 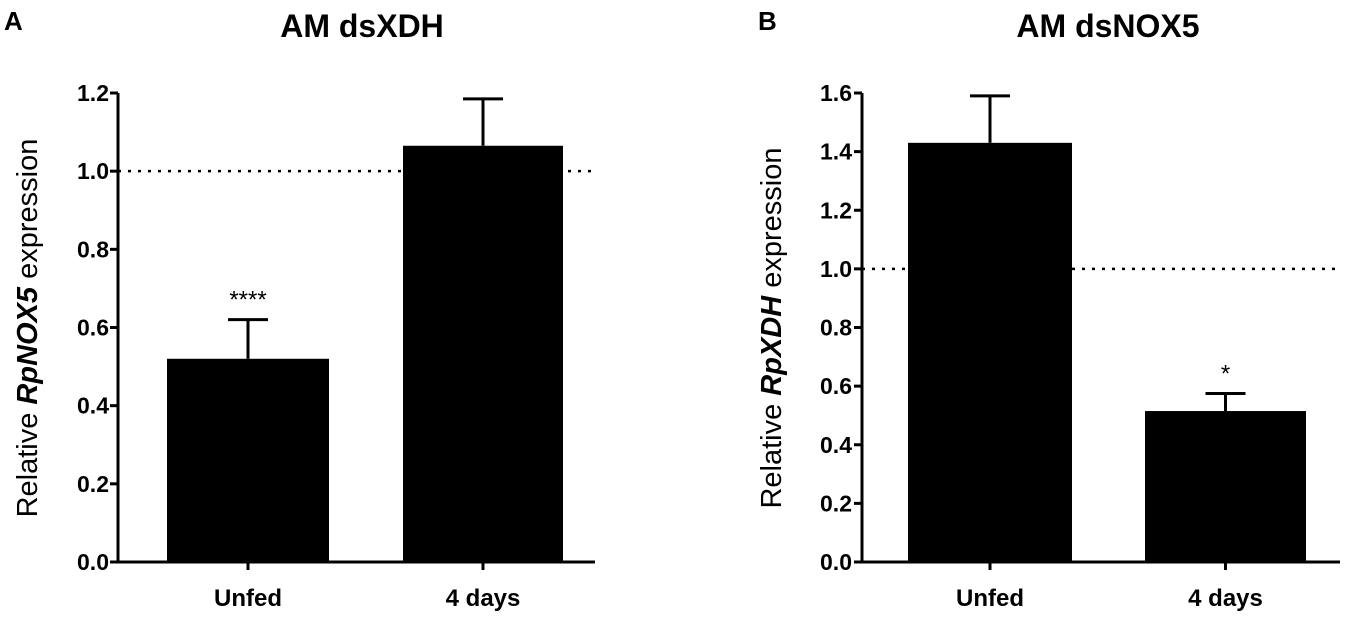 I want to click on panel-b-y-tick-label-0: 0.0, so click(x=836, y=562).